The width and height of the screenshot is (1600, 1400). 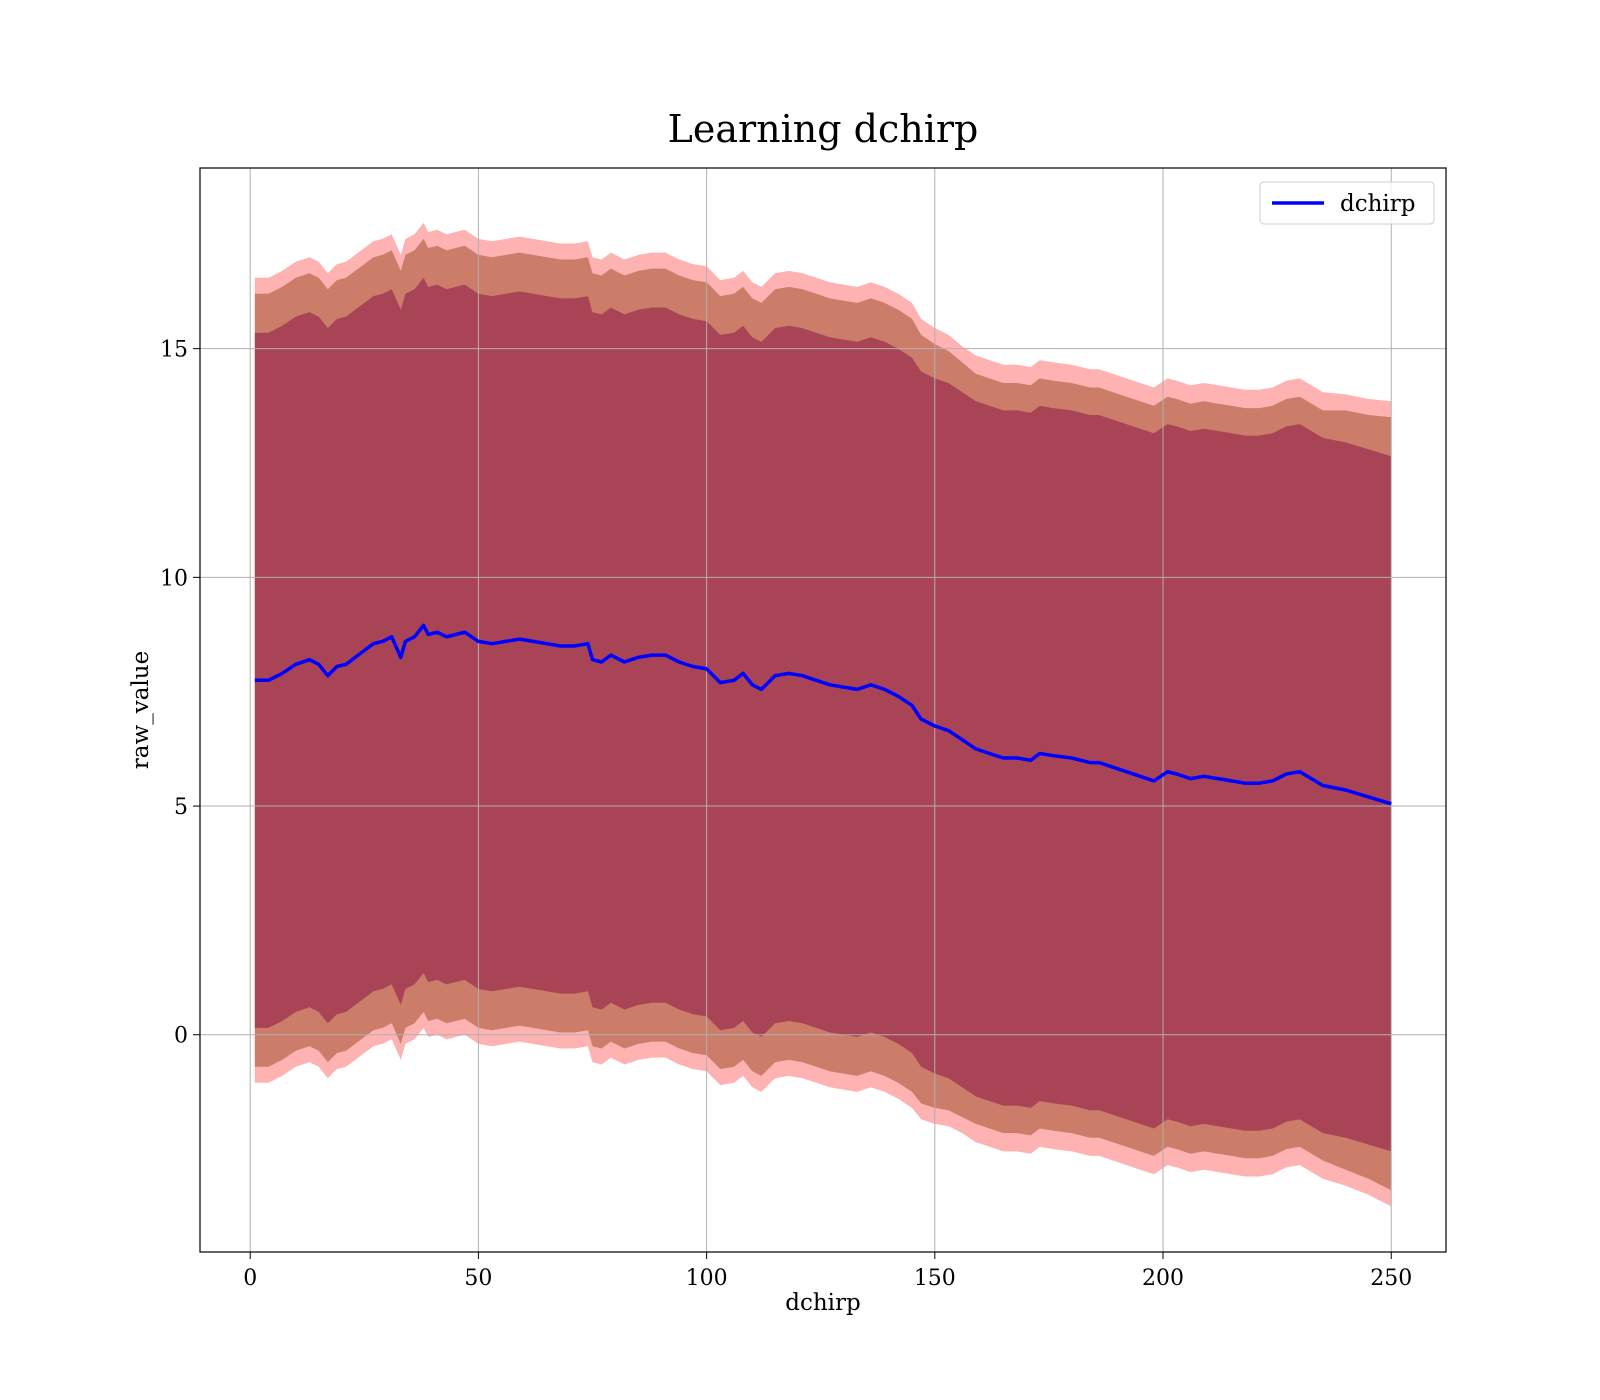 I want to click on x-tick-label: 200, so click(x=1163, y=1278).